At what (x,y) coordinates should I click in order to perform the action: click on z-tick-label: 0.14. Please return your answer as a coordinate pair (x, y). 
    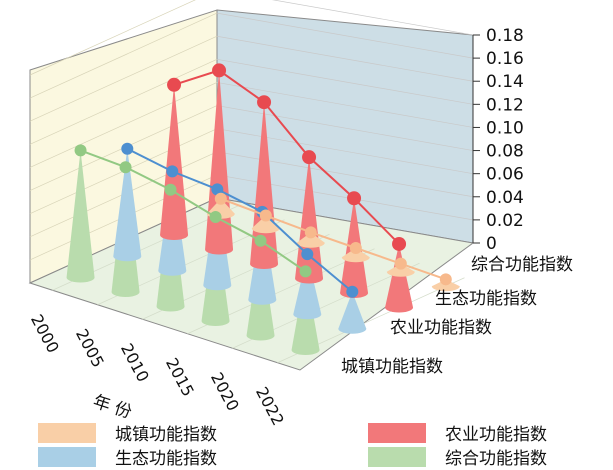
    Looking at the image, I should click on (505, 82).